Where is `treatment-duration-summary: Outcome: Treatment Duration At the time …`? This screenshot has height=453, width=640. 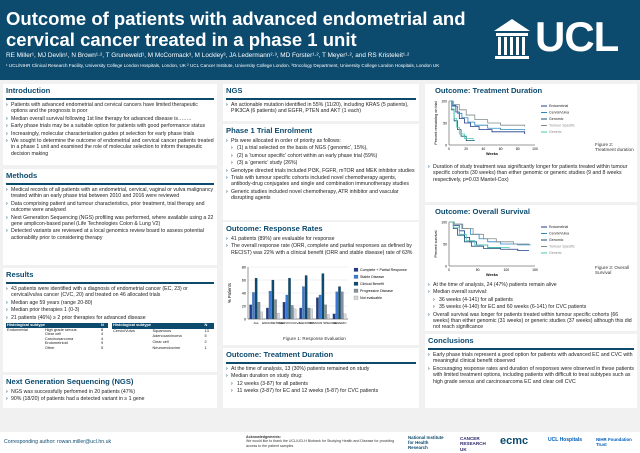 treatment-duration-summary: Outcome: Treatment Duration At the time … is located at coordinates (321, 378).